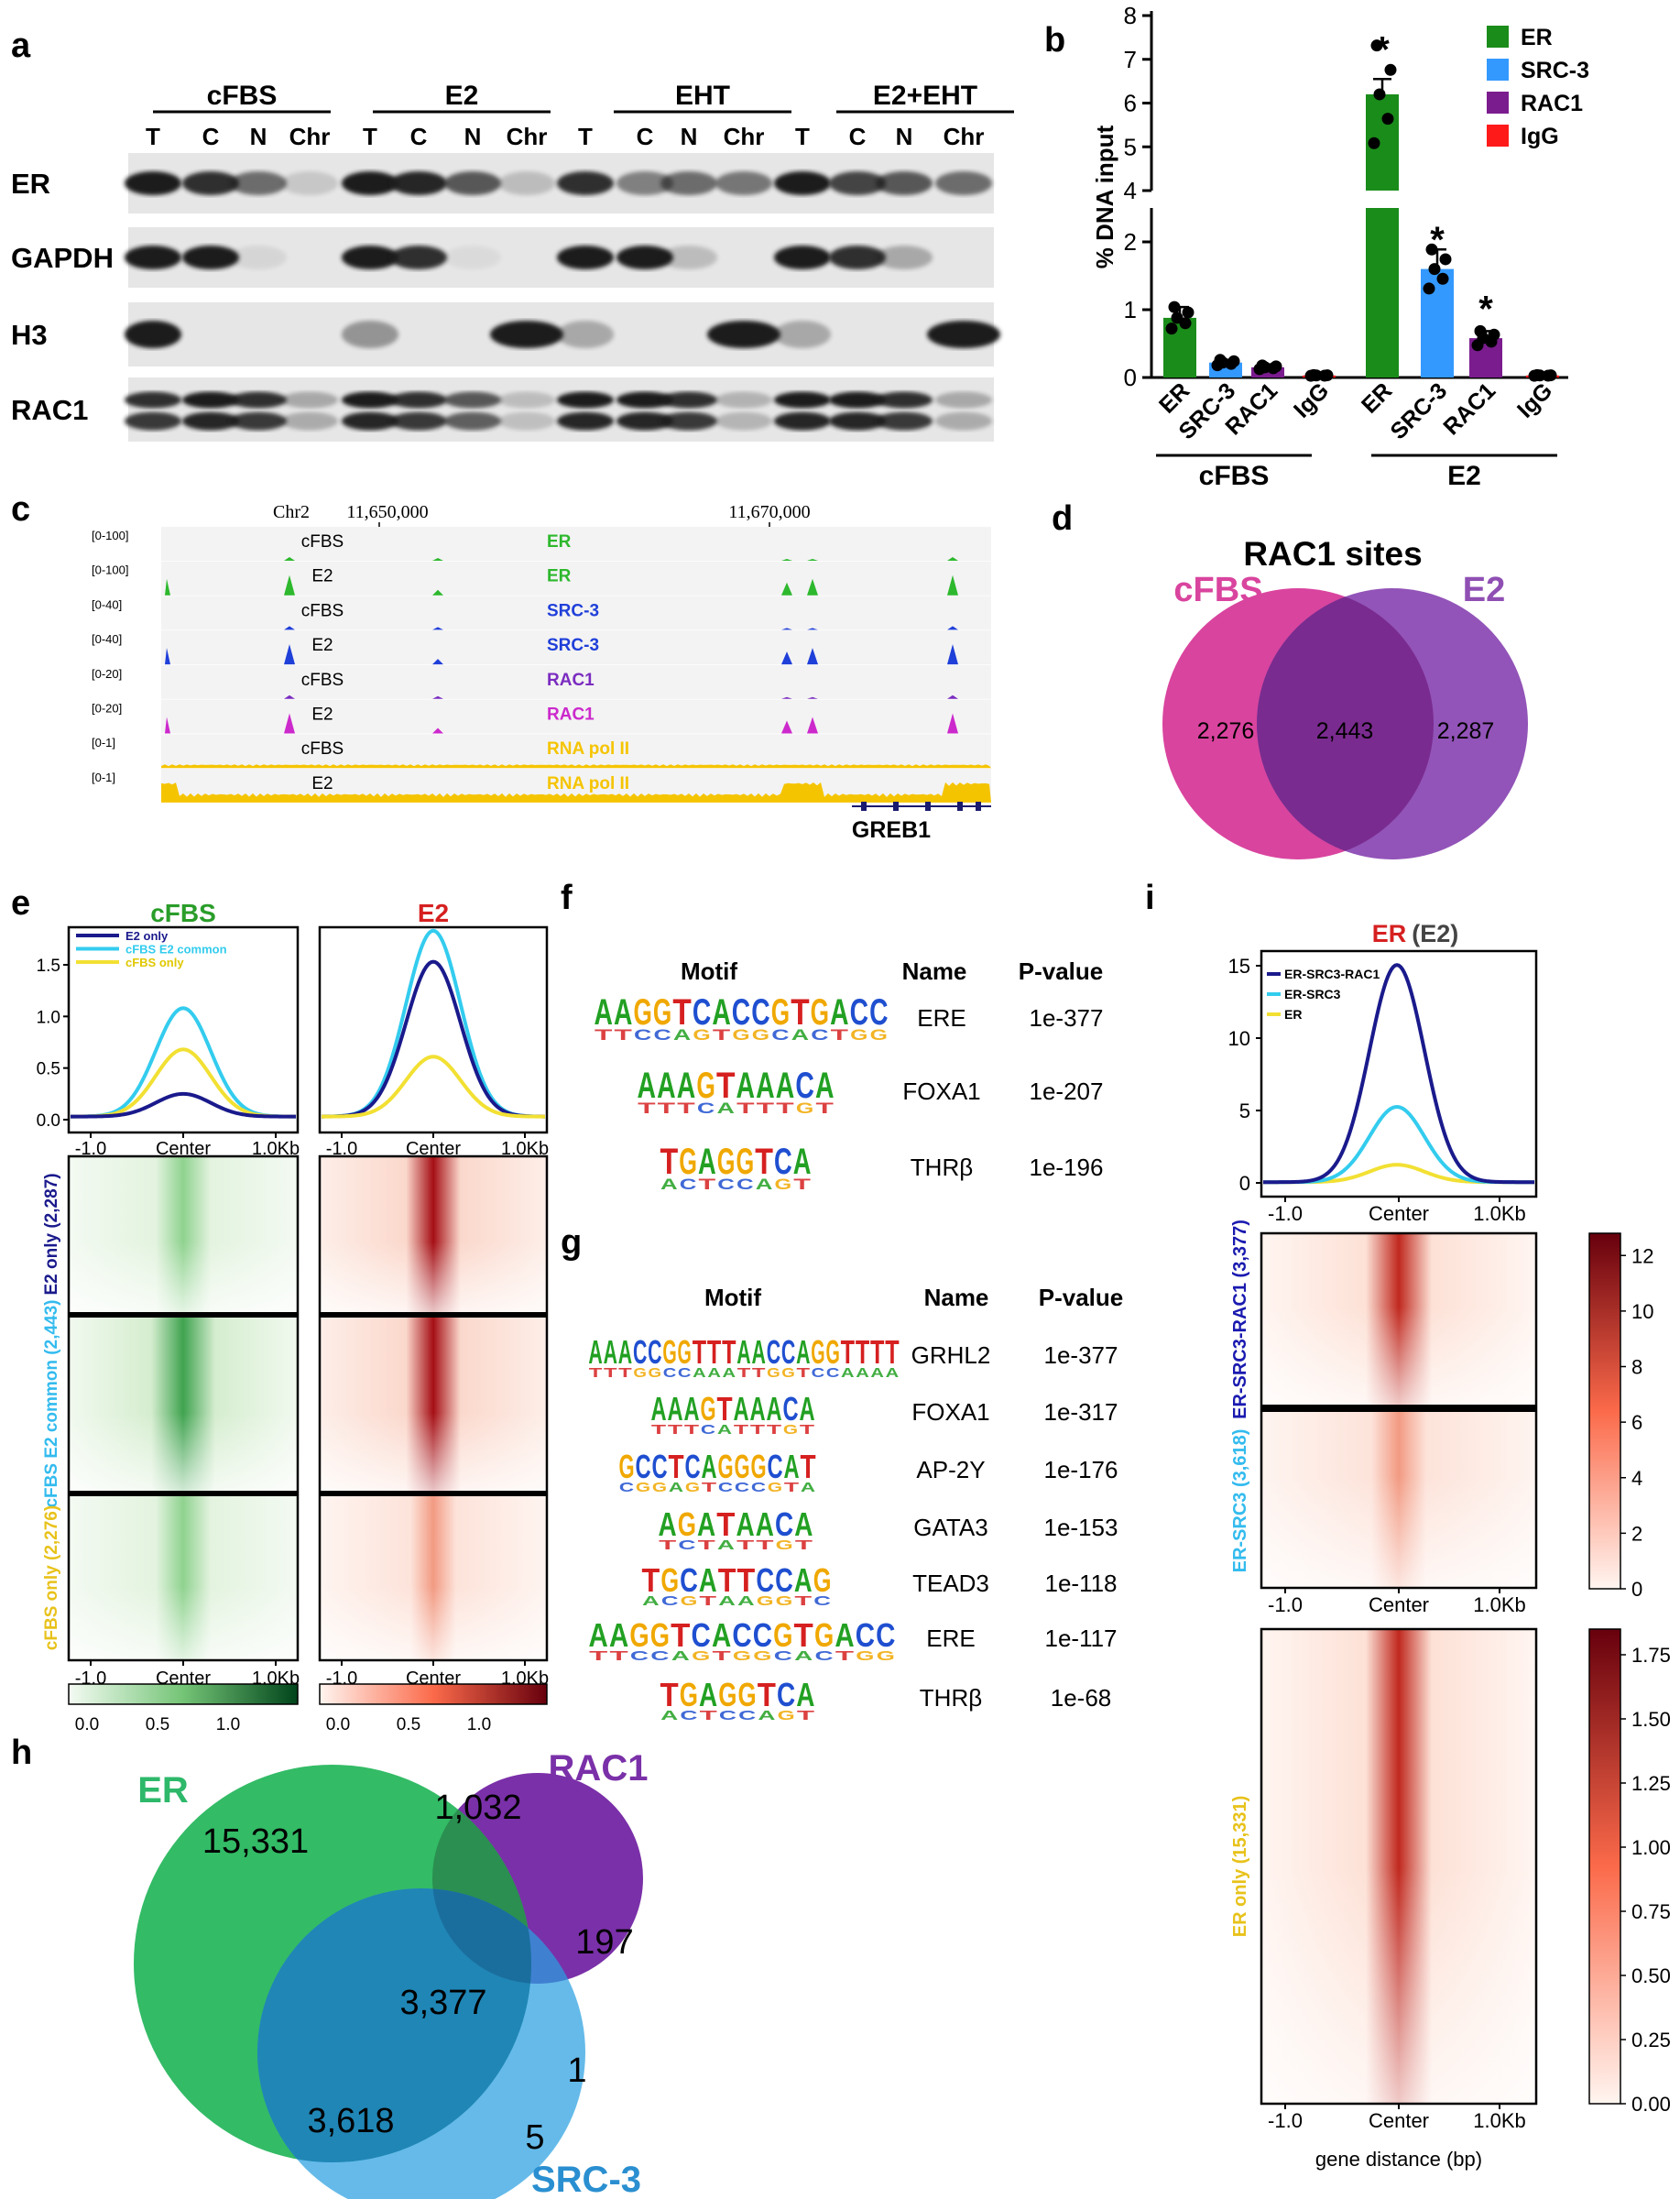 This screenshot has height=2199, width=1680. I want to click on i-colorbar-tick-label: 10, so click(1642, 1311).